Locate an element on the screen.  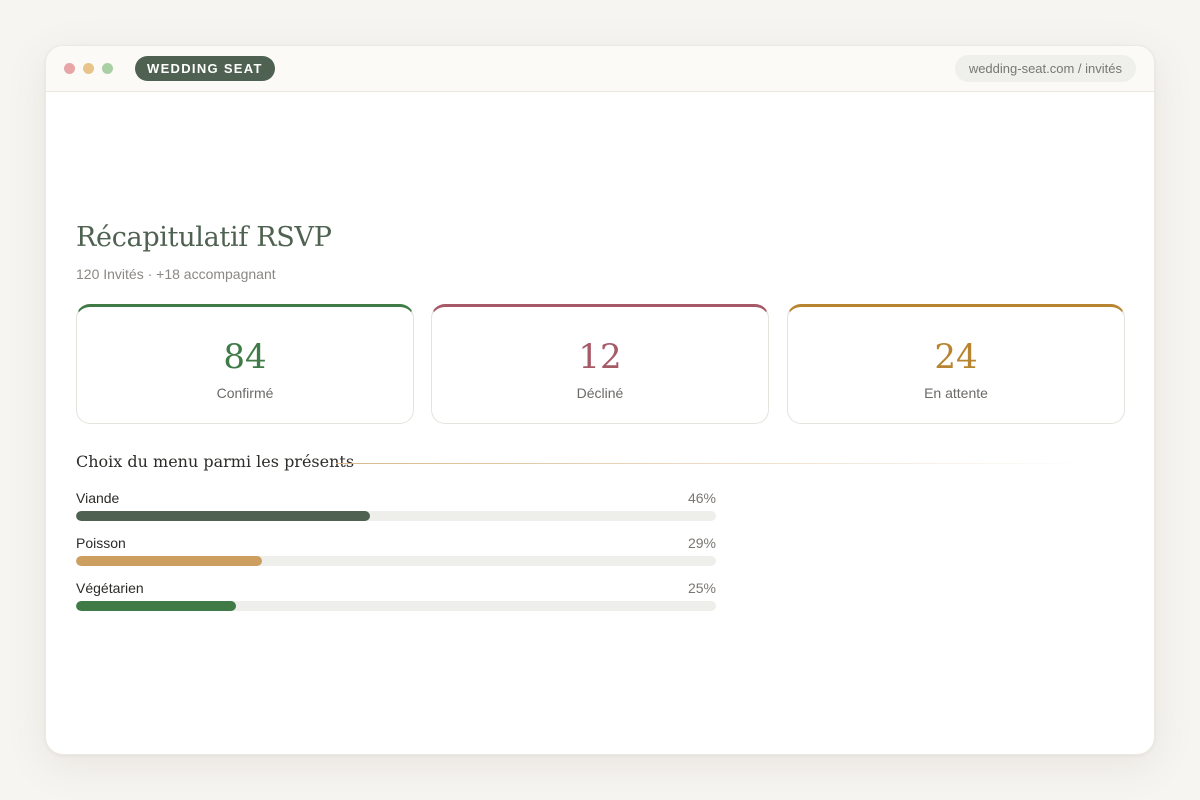
menu-item-percent: 46% is located at coordinates (701, 498).